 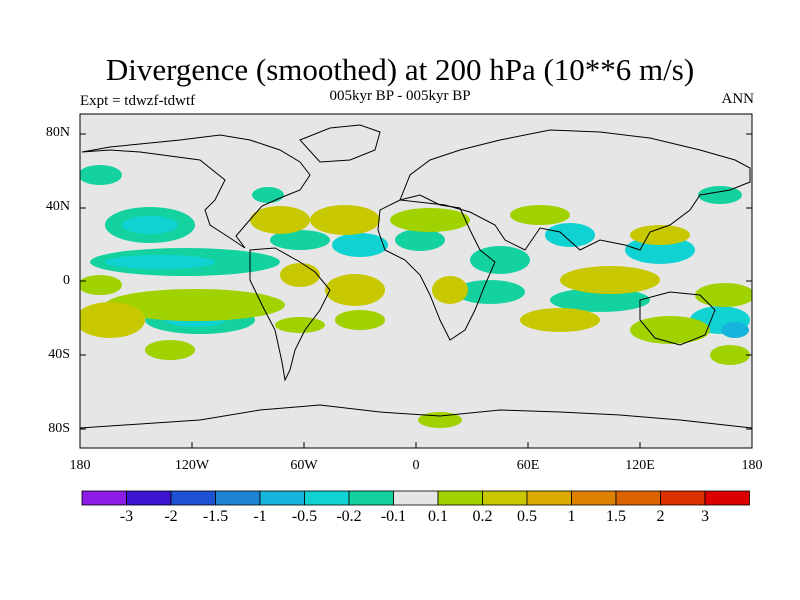 I want to click on lon-label: 120E, so click(x=640, y=465).